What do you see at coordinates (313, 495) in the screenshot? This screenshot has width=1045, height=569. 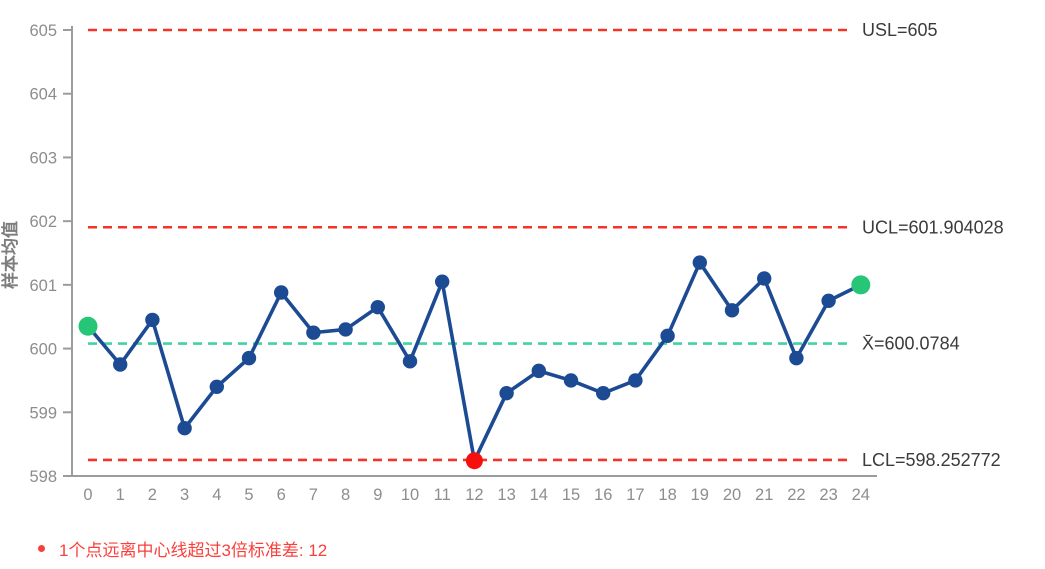 I see `x-tick-label: 7` at bounding box center [313, 495].